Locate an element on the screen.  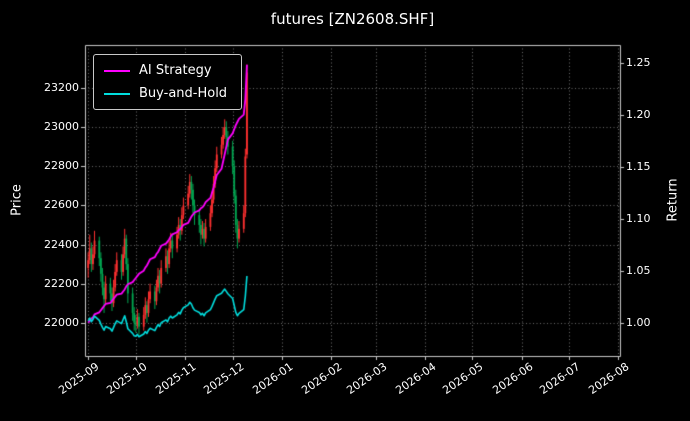
left-axis-tick-label: 22000 is located at coordinates (61, 322).